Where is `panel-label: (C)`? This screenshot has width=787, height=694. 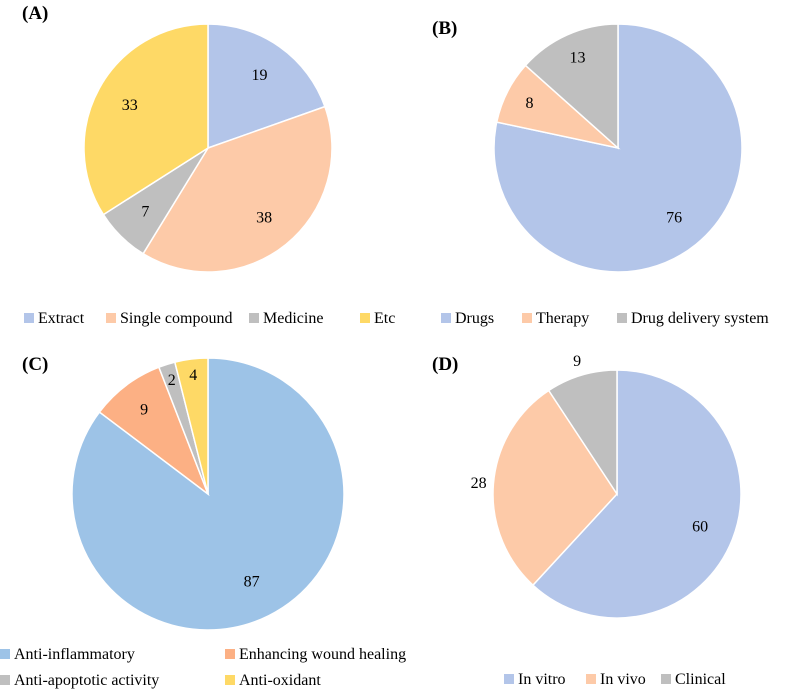
panel-label: (C) is located at coordinates (35, 364).